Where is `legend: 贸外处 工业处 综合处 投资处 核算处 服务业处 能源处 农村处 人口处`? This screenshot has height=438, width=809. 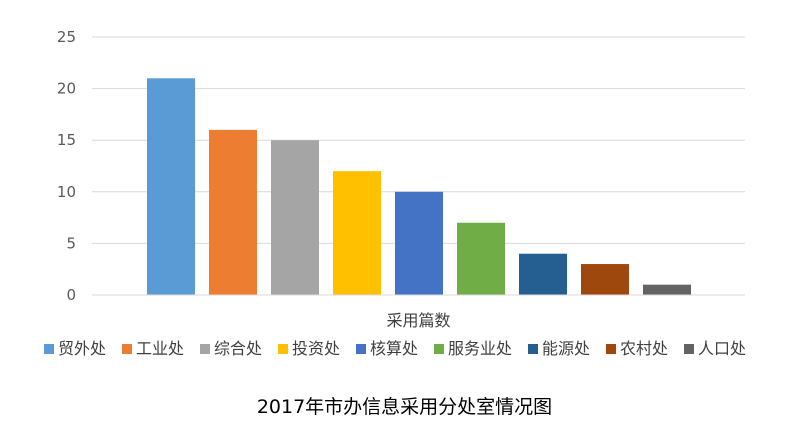
legend: 贸外处 工业处 综合处 投资处 核算处 服务业处 能源处 农村处 人口处 is located at coordinates (395, 348).